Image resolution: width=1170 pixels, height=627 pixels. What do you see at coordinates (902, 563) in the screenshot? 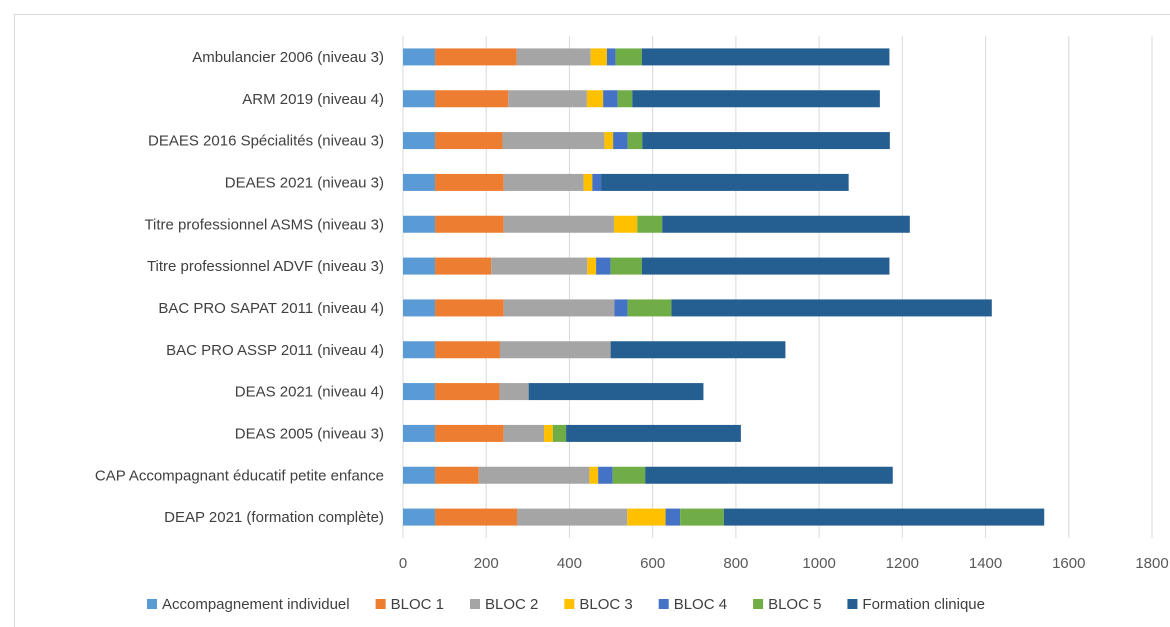
I see `x-tick-label: 1200` at bounding box center [902, 563].